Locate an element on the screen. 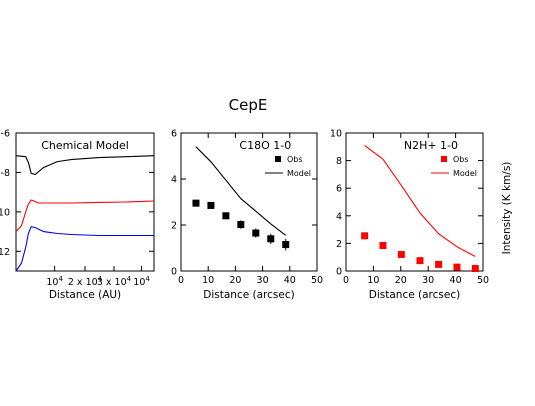 The width and height of the screenshot is (535, 406). y-axis-label: Intensity (K km/s) is located at coordinates (507, 208).